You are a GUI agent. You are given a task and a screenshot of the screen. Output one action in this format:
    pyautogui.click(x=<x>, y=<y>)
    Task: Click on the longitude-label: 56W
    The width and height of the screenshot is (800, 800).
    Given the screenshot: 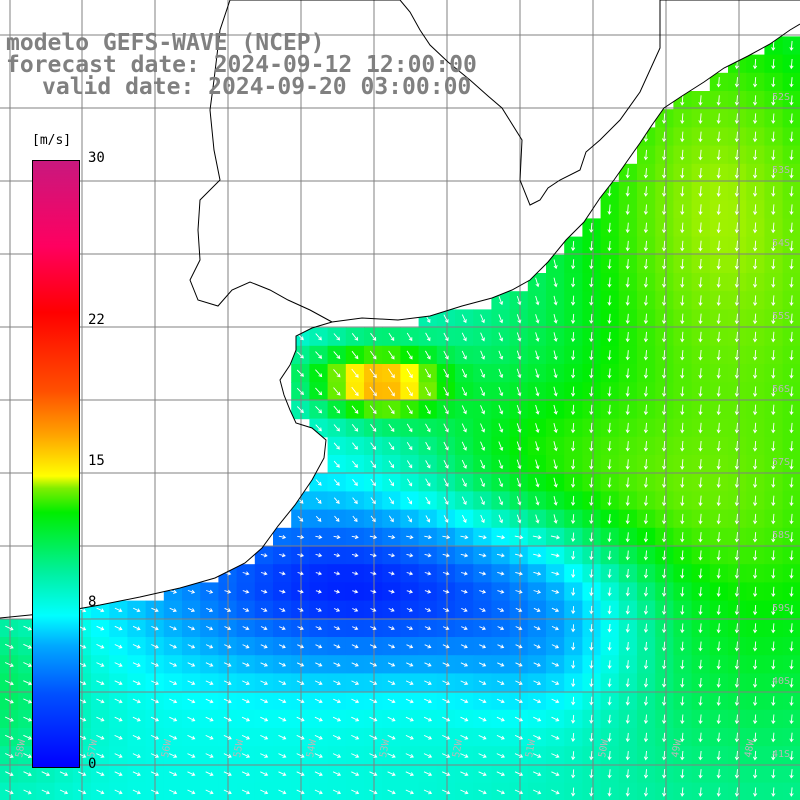 What is the action you would take?
    pyautogui.click(x=167, y=748)
    